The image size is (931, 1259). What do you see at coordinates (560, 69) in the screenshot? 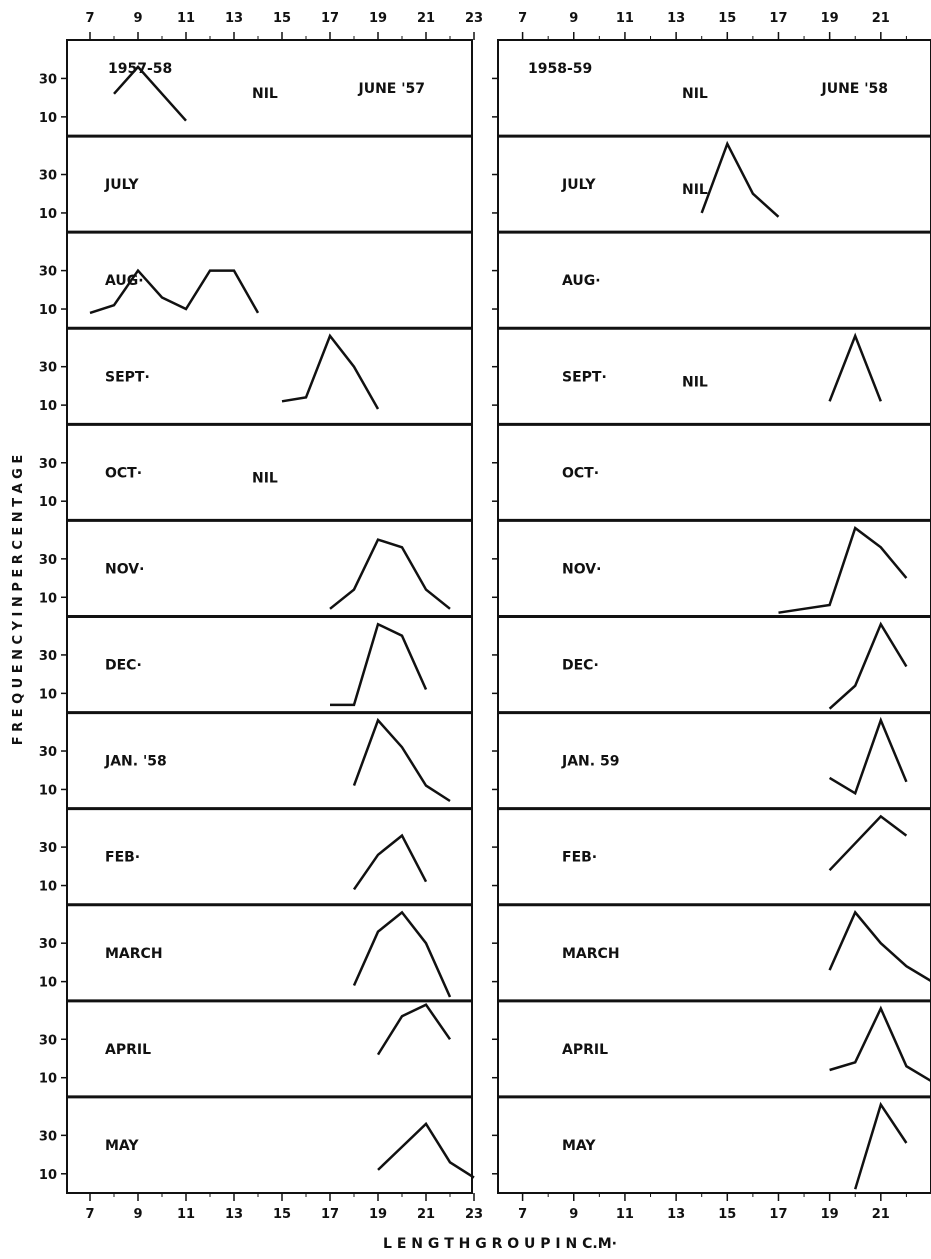
I see `season-label: 1958-59` at bounding box center [560, 69].